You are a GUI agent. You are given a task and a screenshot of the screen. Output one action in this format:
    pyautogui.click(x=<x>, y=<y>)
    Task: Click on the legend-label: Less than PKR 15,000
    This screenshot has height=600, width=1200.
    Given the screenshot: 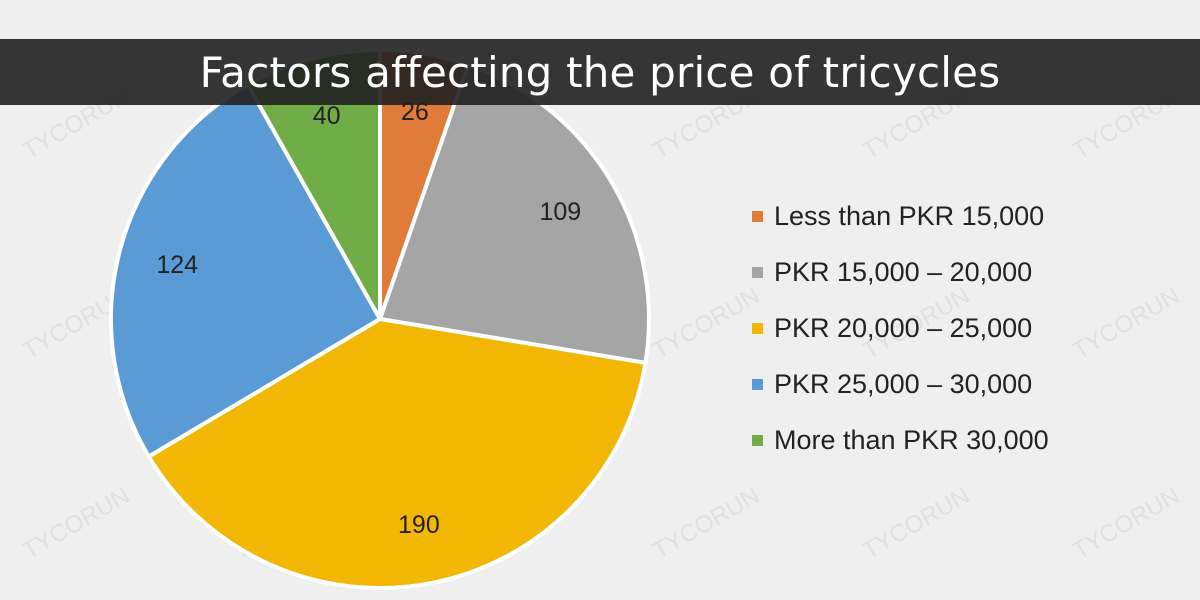 What is the action you would take?
    pyautogui.click(x=909, y=215)
    